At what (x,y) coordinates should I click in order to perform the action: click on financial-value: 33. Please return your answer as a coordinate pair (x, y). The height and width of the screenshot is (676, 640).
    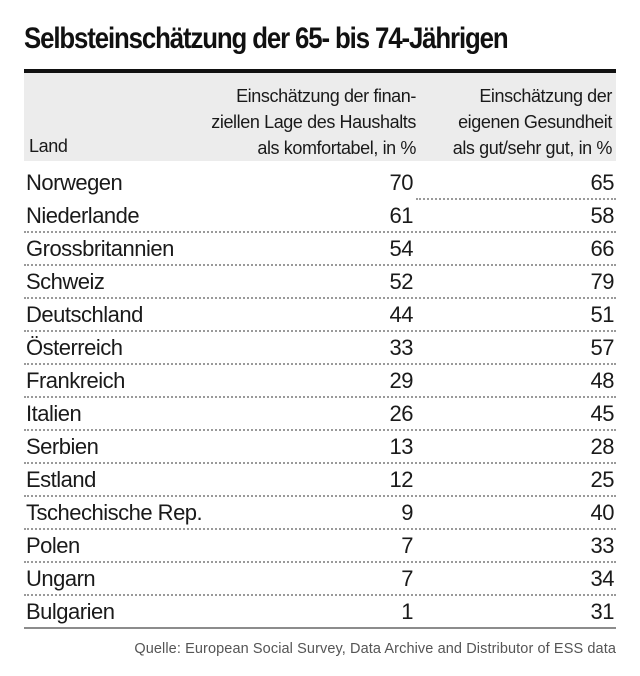
    Looking at the image, I should click on (401, 347).